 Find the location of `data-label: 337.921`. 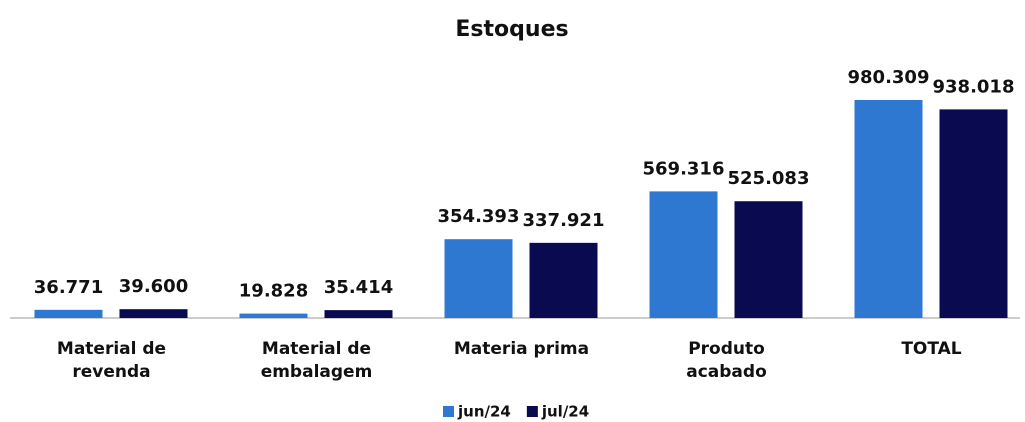

data-label: 337.921 is located at coordinates (564, 220).